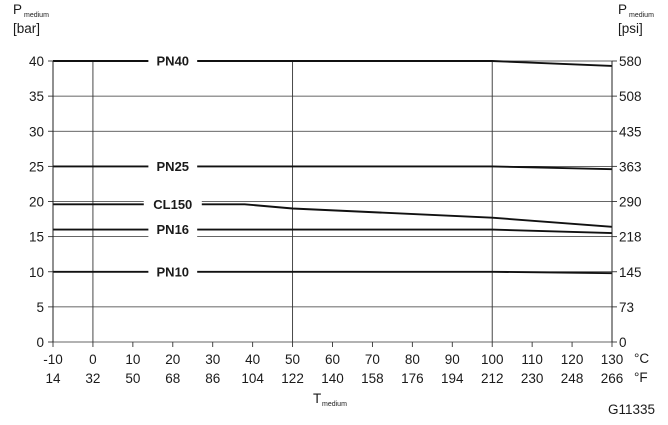 Image resolution: width=668 pixels, height=425 pixels. I want to click on x-tick-label-celsius: 60, so click(332, 359).